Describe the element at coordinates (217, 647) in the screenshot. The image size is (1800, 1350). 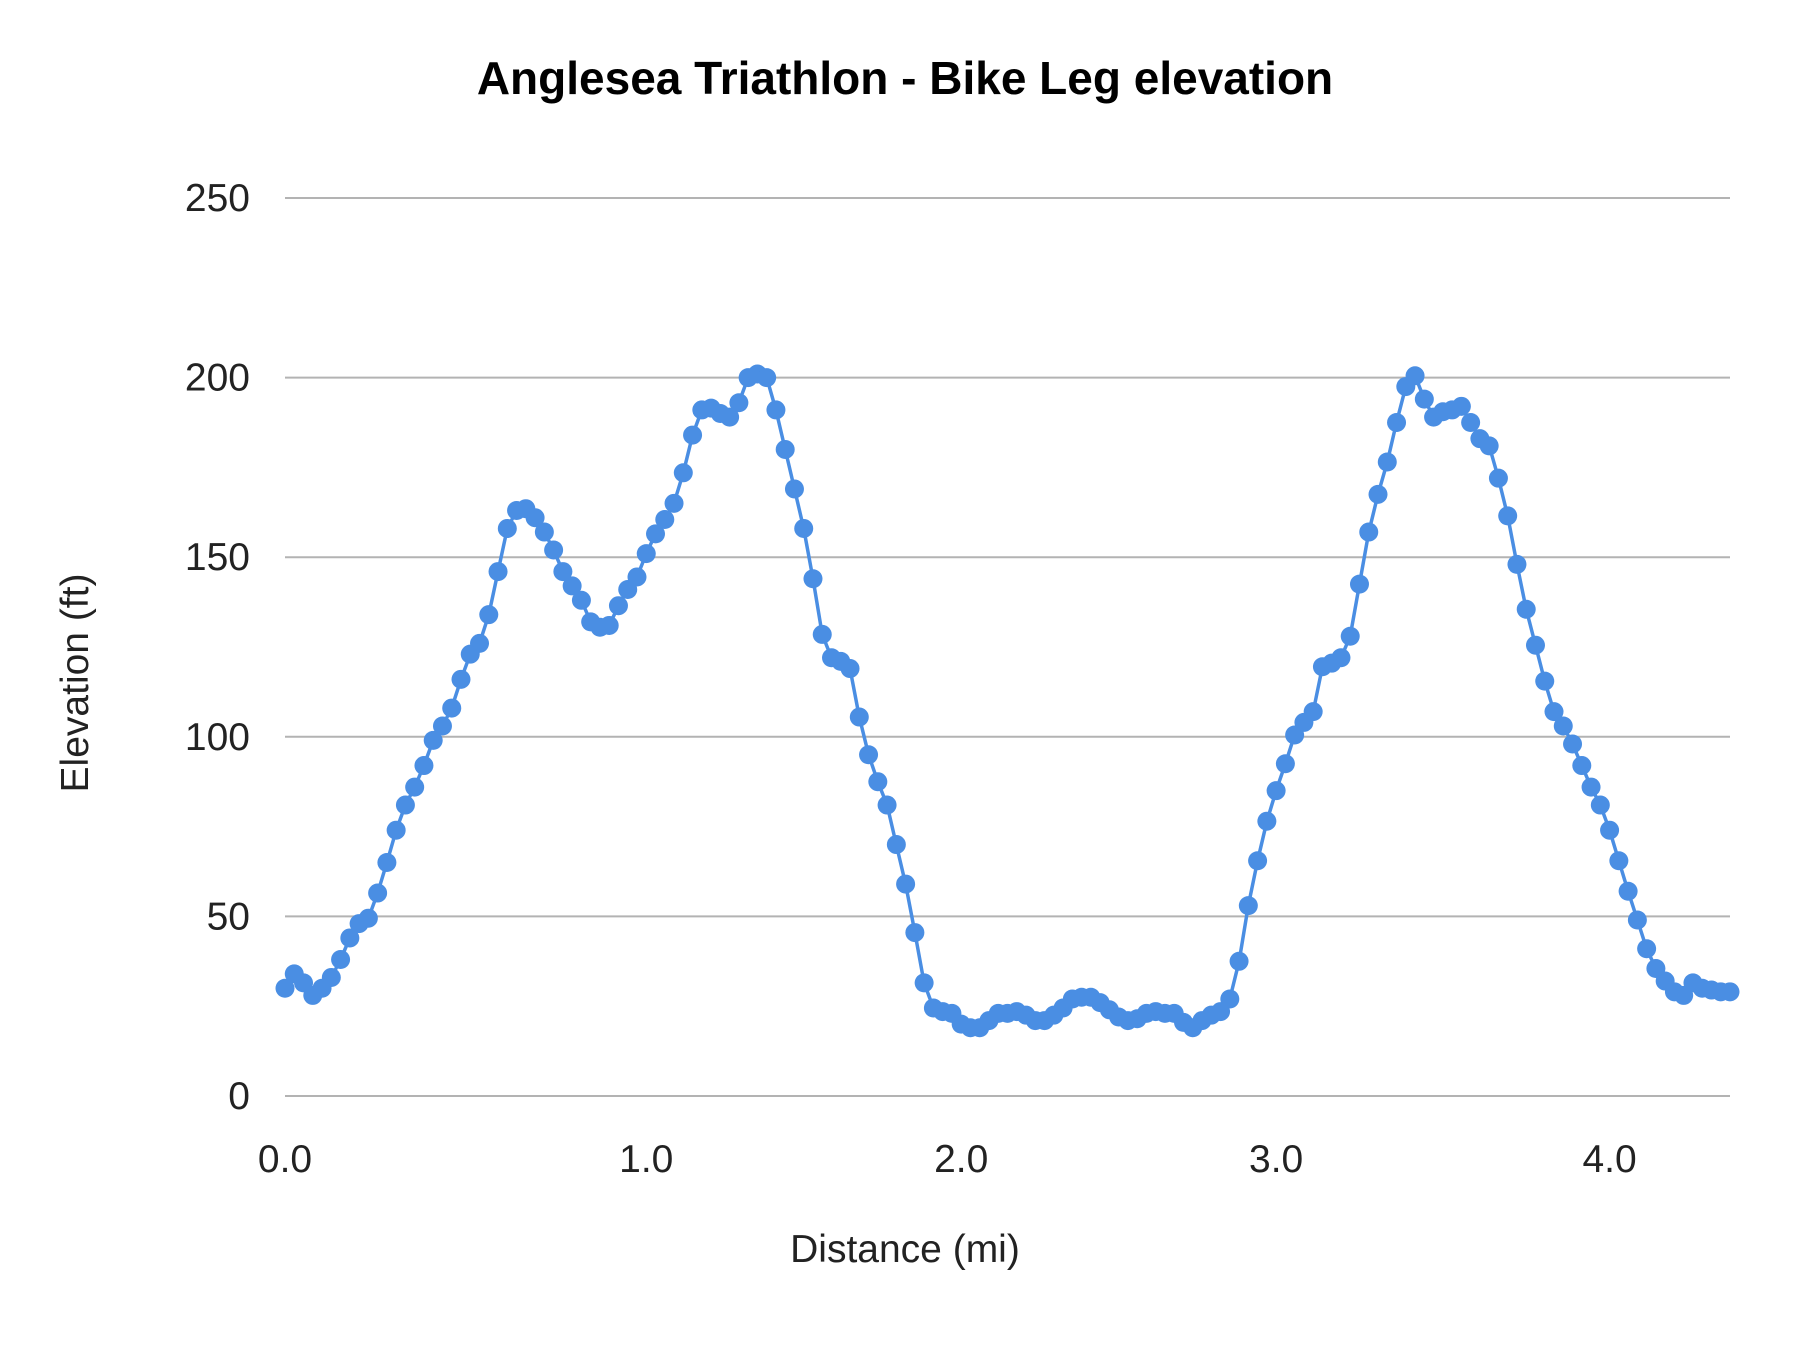
I see `y-axis-ticks: 0 50 100 150 200 250` at that location.